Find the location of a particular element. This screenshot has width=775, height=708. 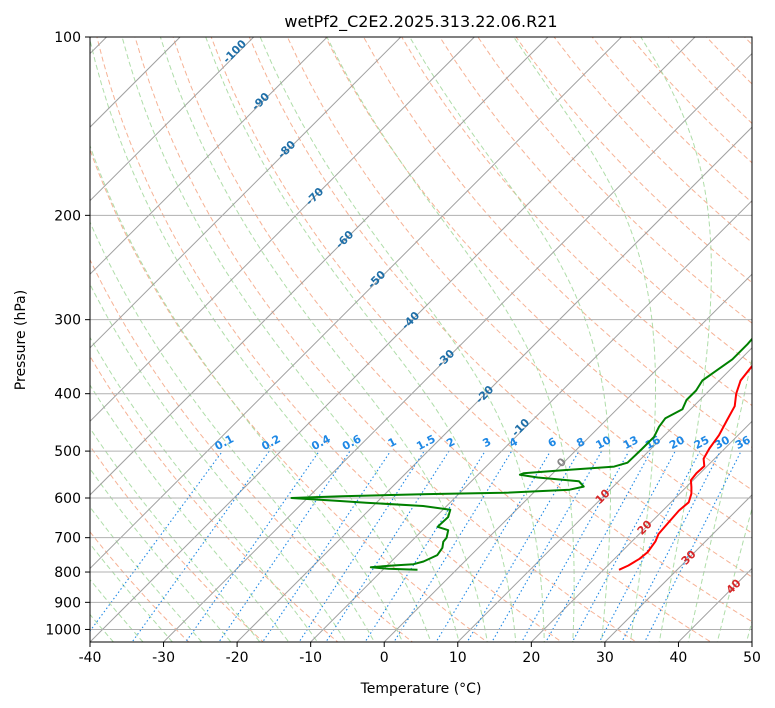

temperature-profile-line is located at coordinates (685, 467).